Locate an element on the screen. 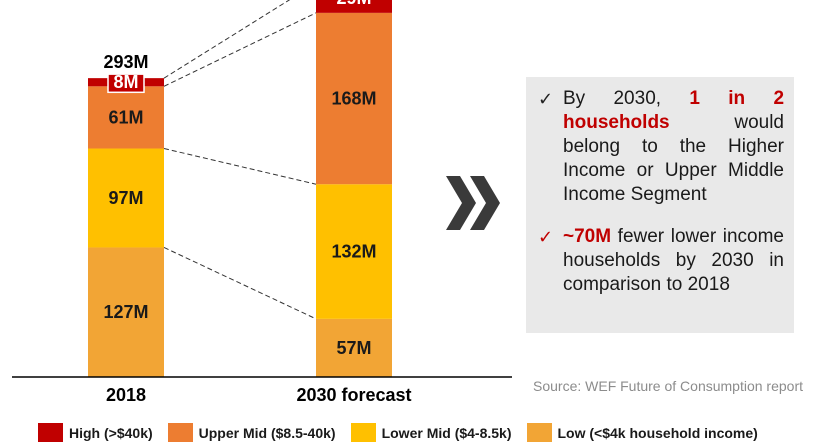  segment-value-label: 57M is located at coordinates (353, 348).